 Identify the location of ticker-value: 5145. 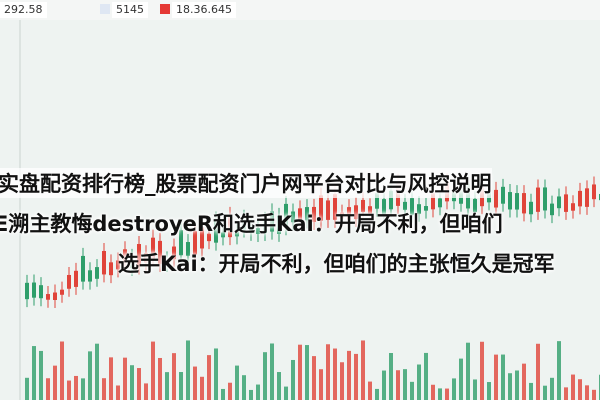
(130, 10).